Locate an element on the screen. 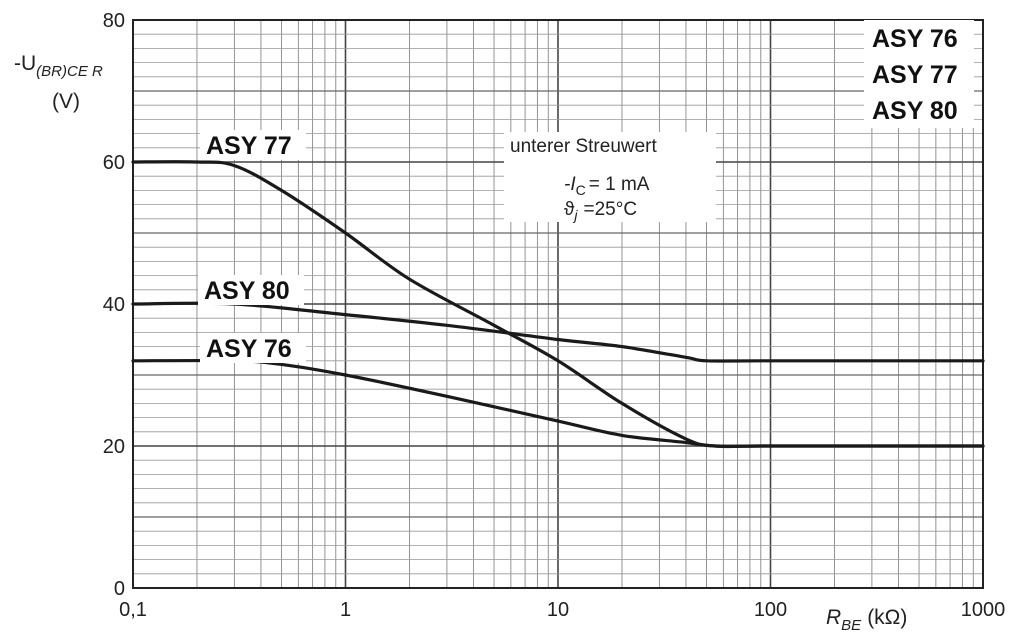  curve-labels: ASY 77 ASY 80 ASY 76 is located at coordinates (252, 246).